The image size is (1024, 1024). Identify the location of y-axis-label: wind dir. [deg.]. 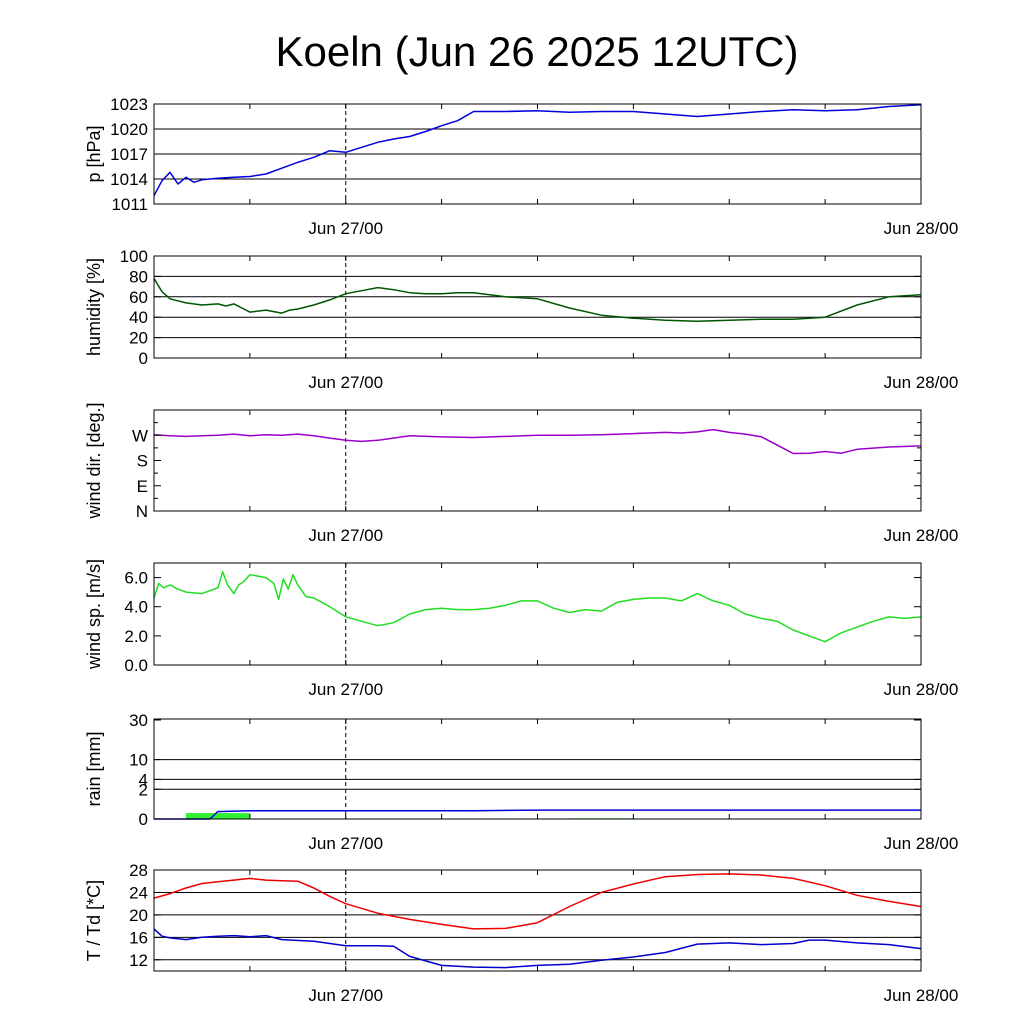
(94, 460).